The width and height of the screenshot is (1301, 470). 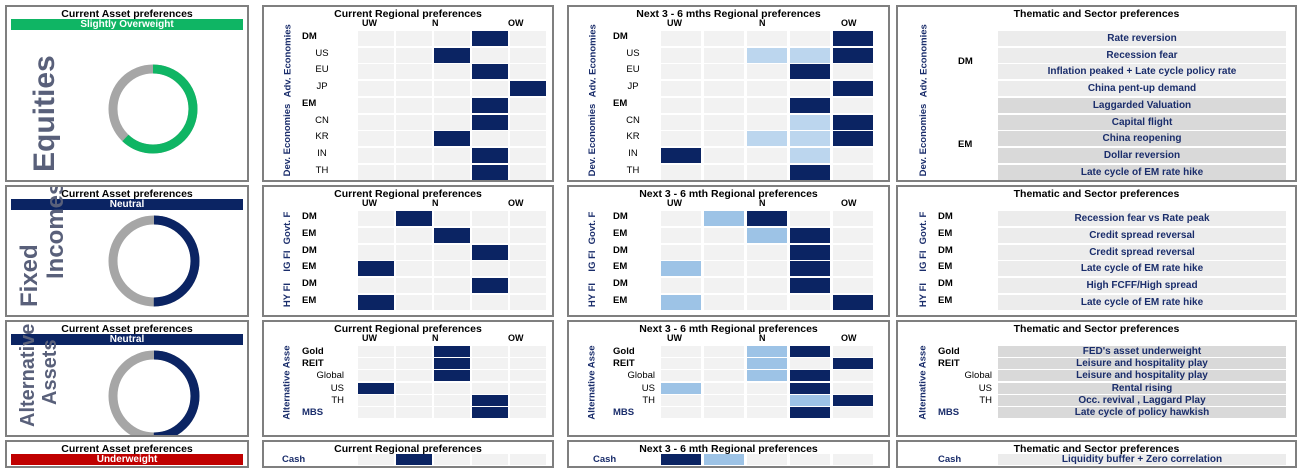 I want to click on theme-item: Rate reversion, so click(x=1142, y=38).